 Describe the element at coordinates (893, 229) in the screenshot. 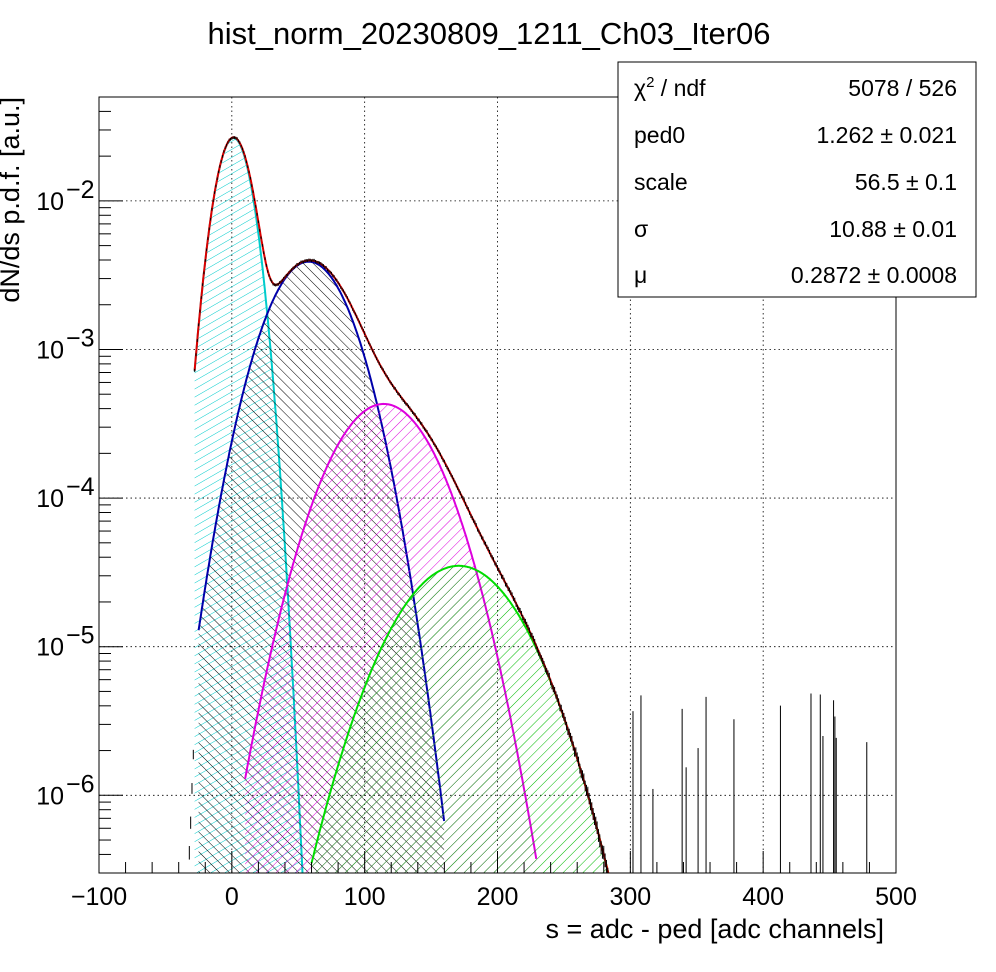

I see `stats-row-value: 10.88 ± 0.01` at that location.